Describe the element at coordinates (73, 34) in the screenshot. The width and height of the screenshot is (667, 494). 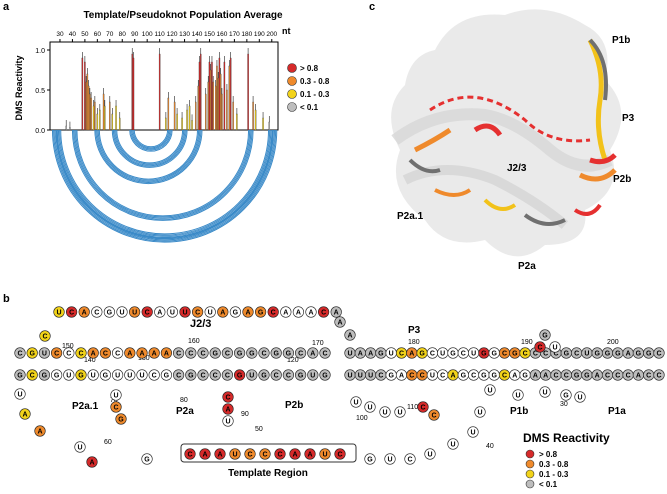
I see `x-tick-label: 40` at that location.